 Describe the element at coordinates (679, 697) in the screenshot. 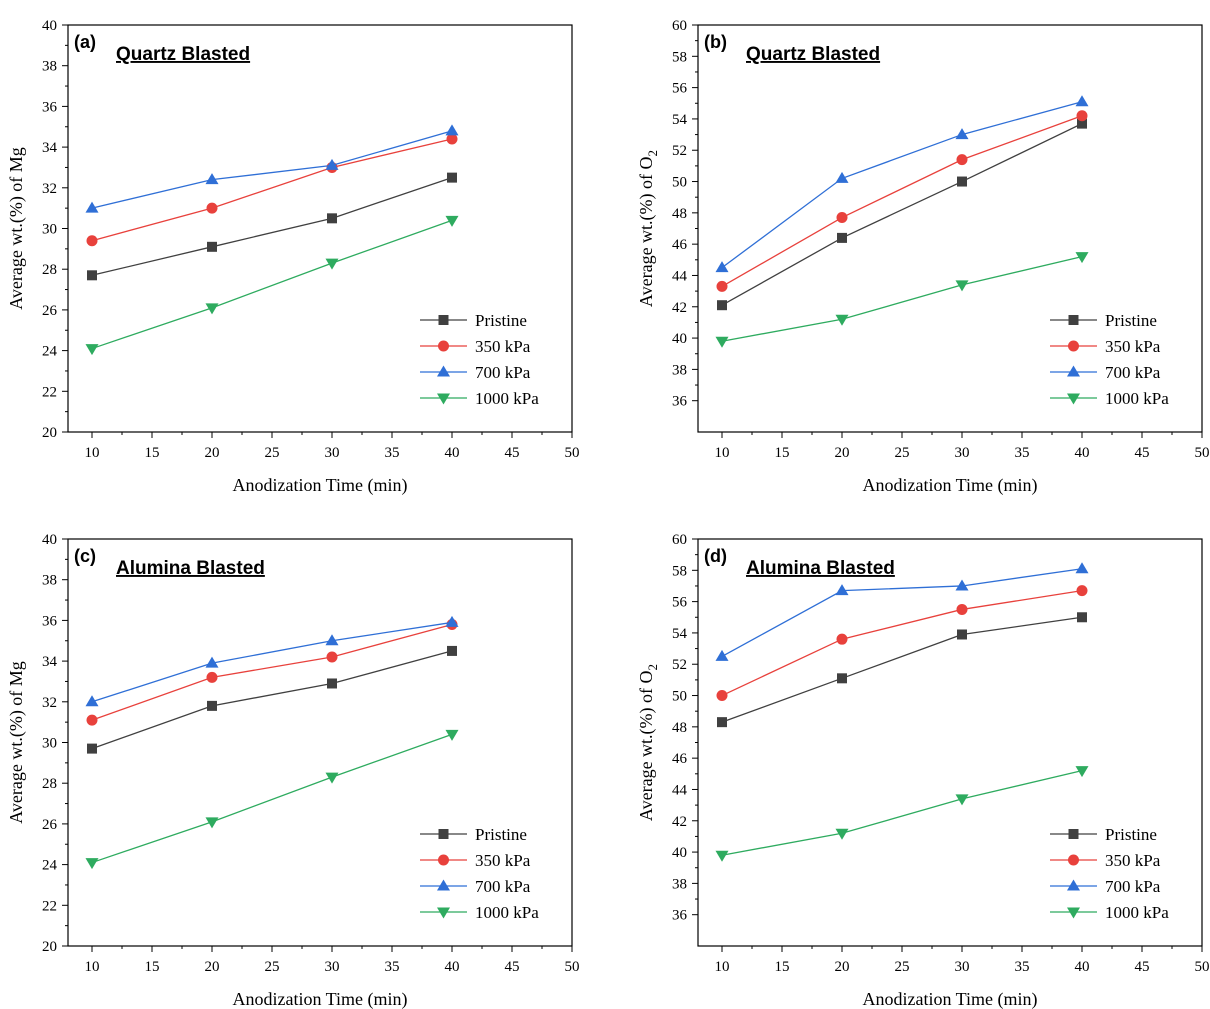

I see `y-tick-label: 50` at that location.